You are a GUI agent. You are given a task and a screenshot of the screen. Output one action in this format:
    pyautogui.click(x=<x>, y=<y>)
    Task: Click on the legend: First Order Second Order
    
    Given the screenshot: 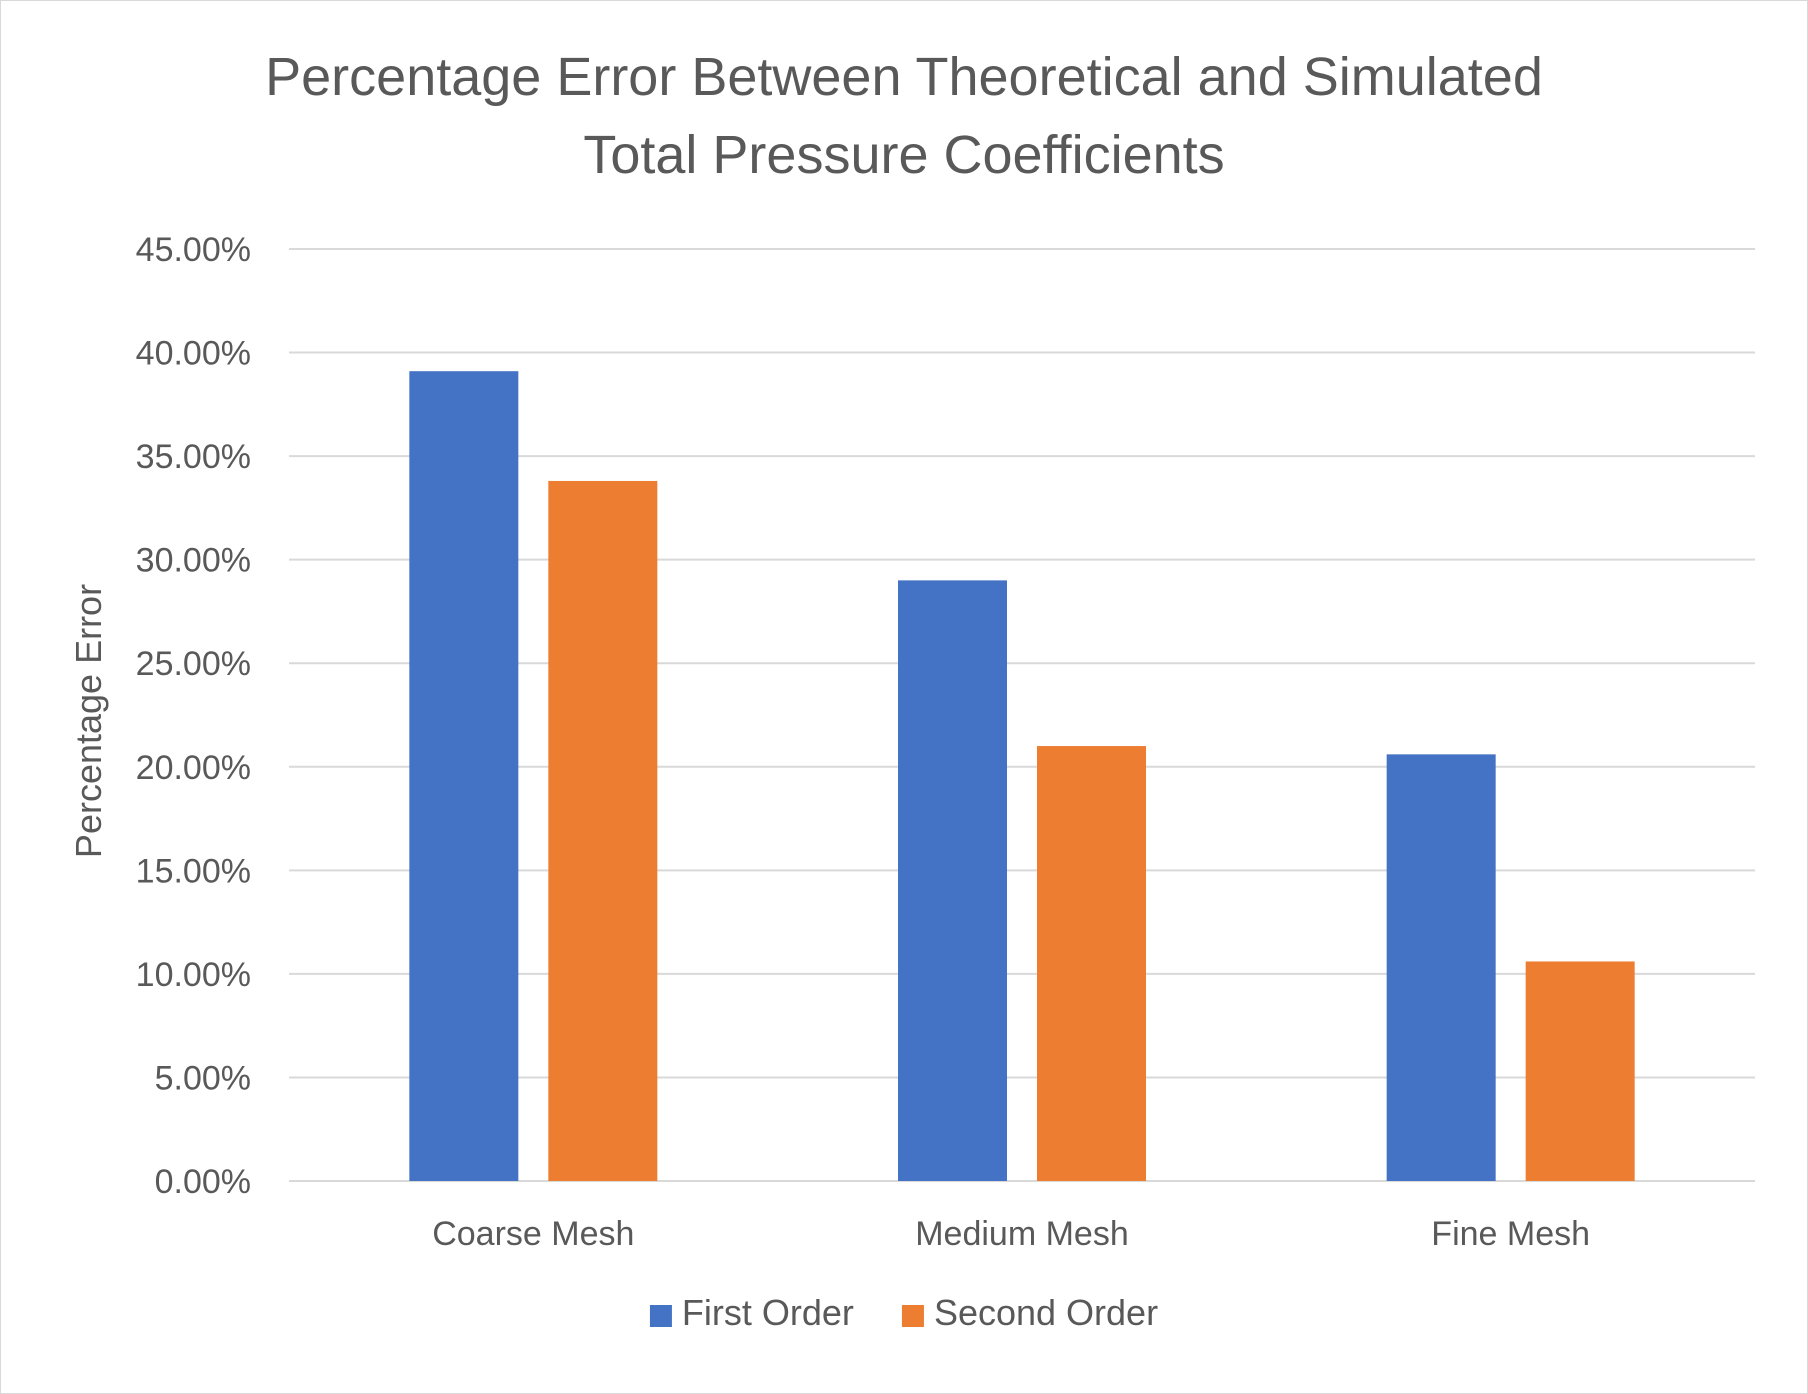 What is the action you would take?
    pyautogui.click(x=903, y=1312)
    